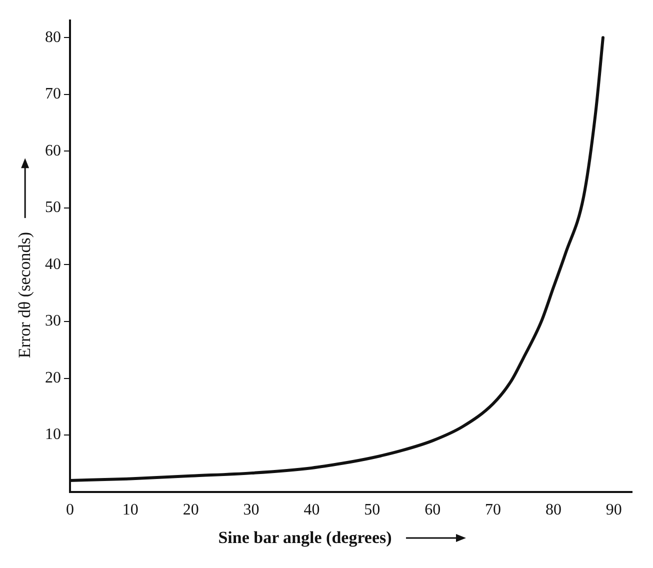 Image resolution: width=653 pixels, height=568 pixels. What do you see at coordinates (53, 435) in the screenshot?
I see `y-tick-label: 10` at bounding box center [53, 435].